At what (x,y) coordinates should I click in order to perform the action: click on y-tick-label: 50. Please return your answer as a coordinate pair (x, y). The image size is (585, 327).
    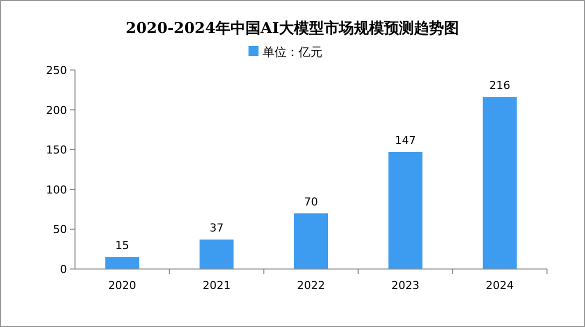
    Looking at the image, I should click on (60, 229).